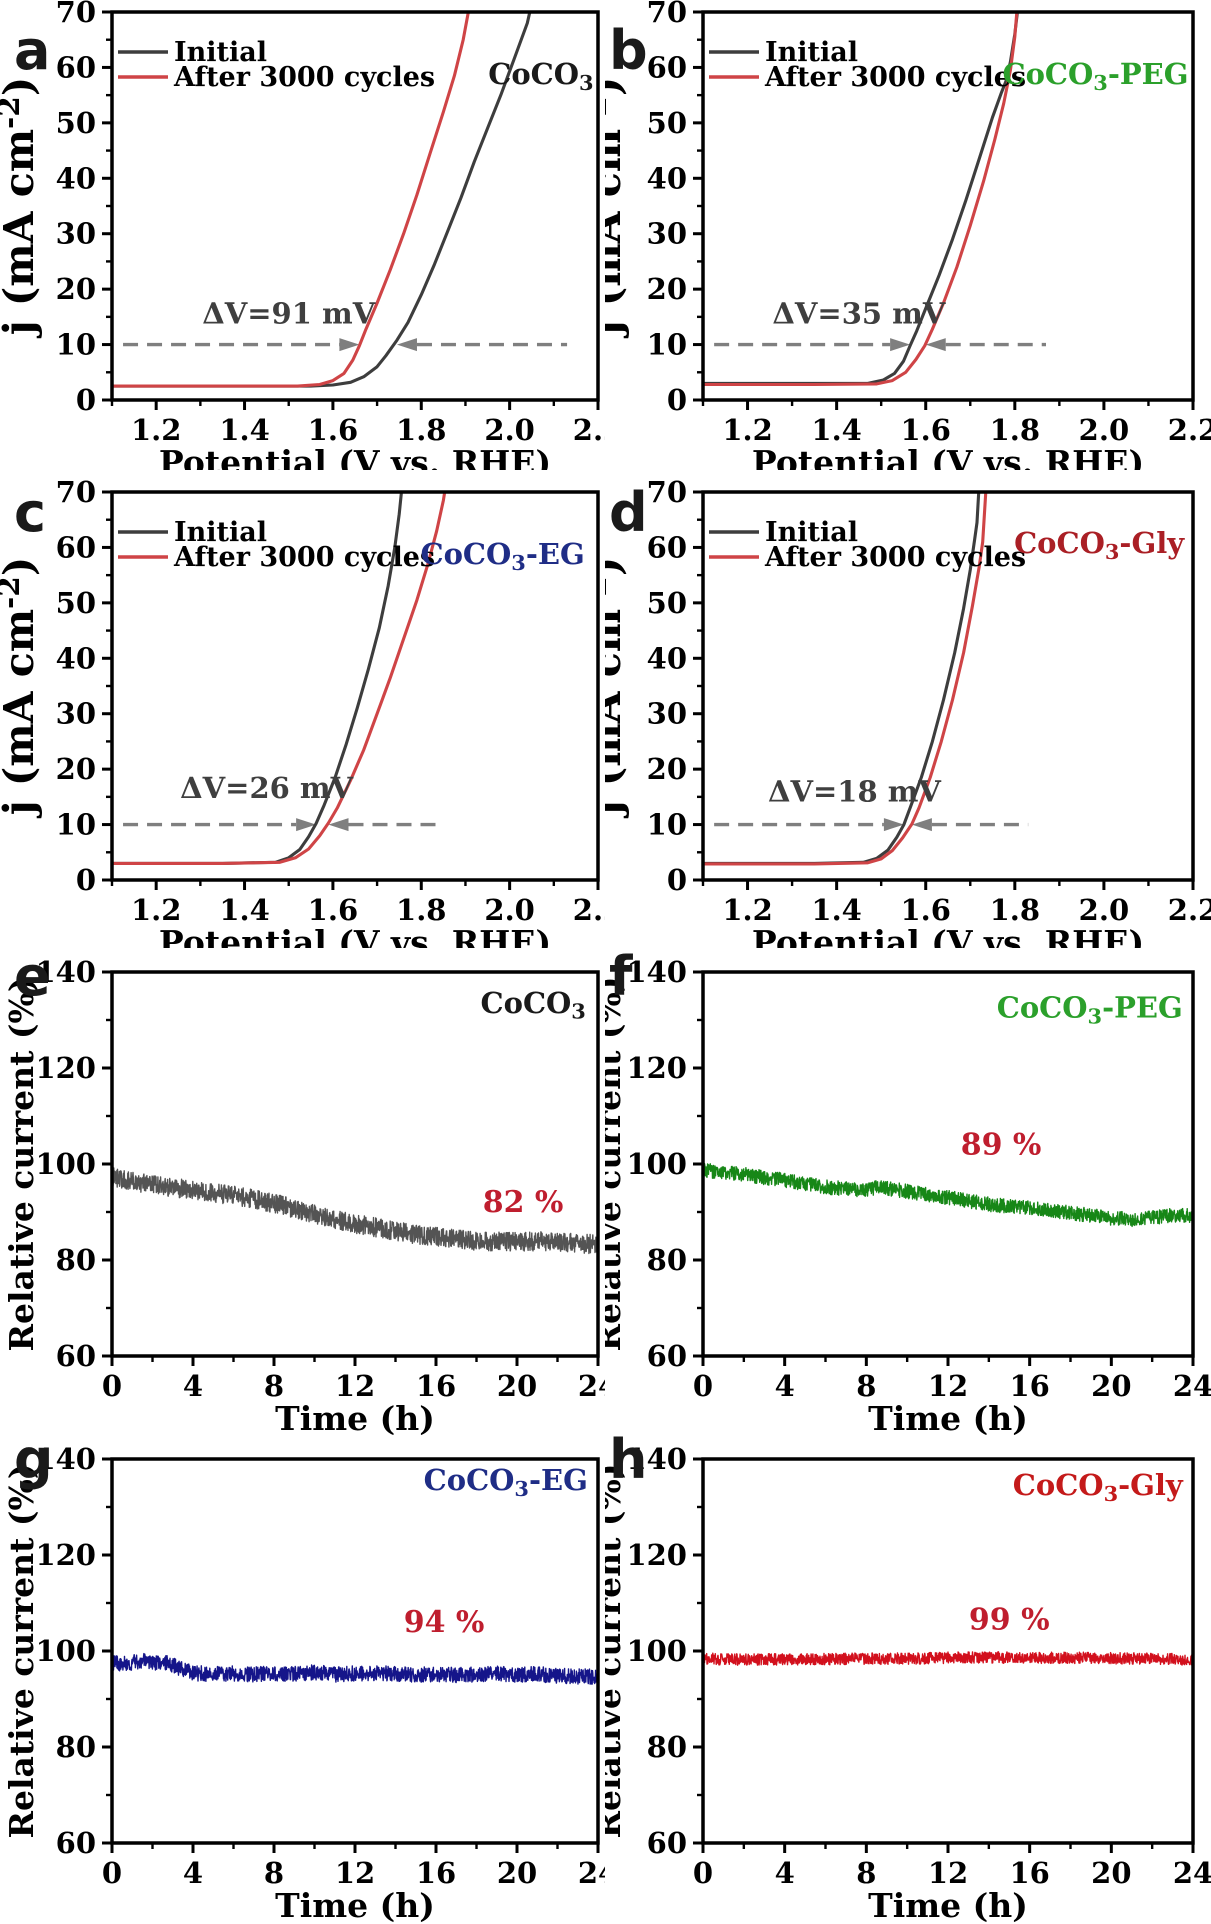 This screenshot has width=1211, height=1924. What do you see at coordinates (523, 1202) in the screenshot?
I see `svg-text: 82 %` at bounding box center [523, 1202].